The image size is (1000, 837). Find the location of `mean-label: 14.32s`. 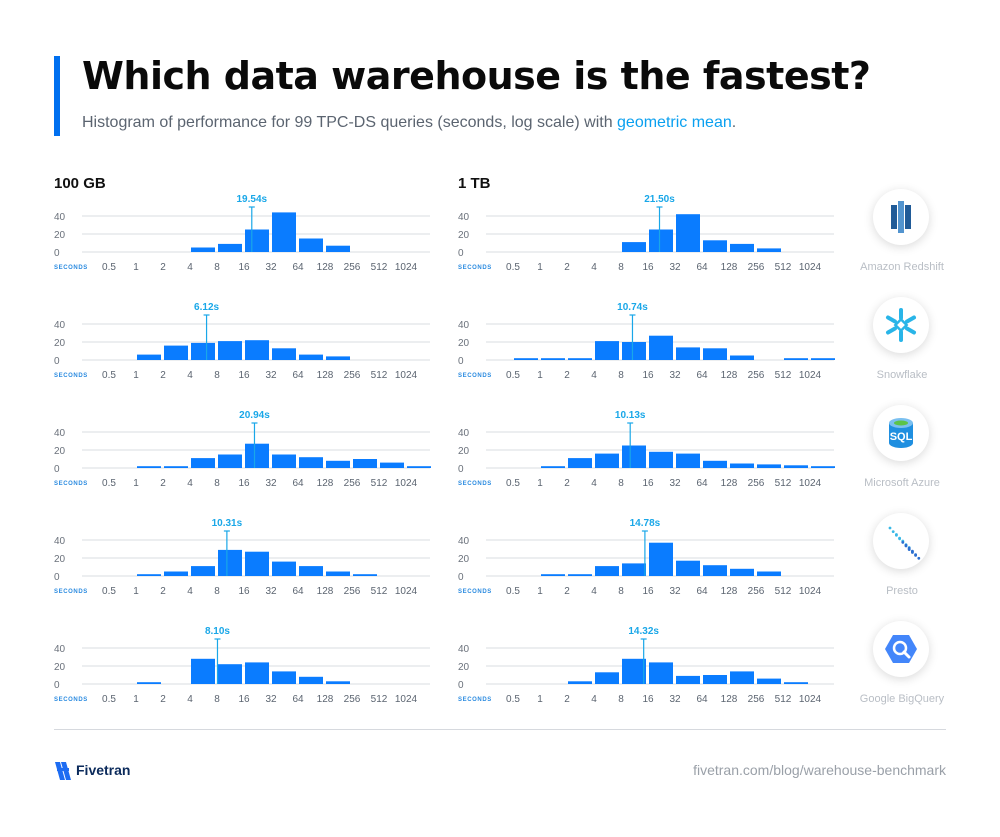

mean-label: 14.32s is located at coordinates (643, 631).